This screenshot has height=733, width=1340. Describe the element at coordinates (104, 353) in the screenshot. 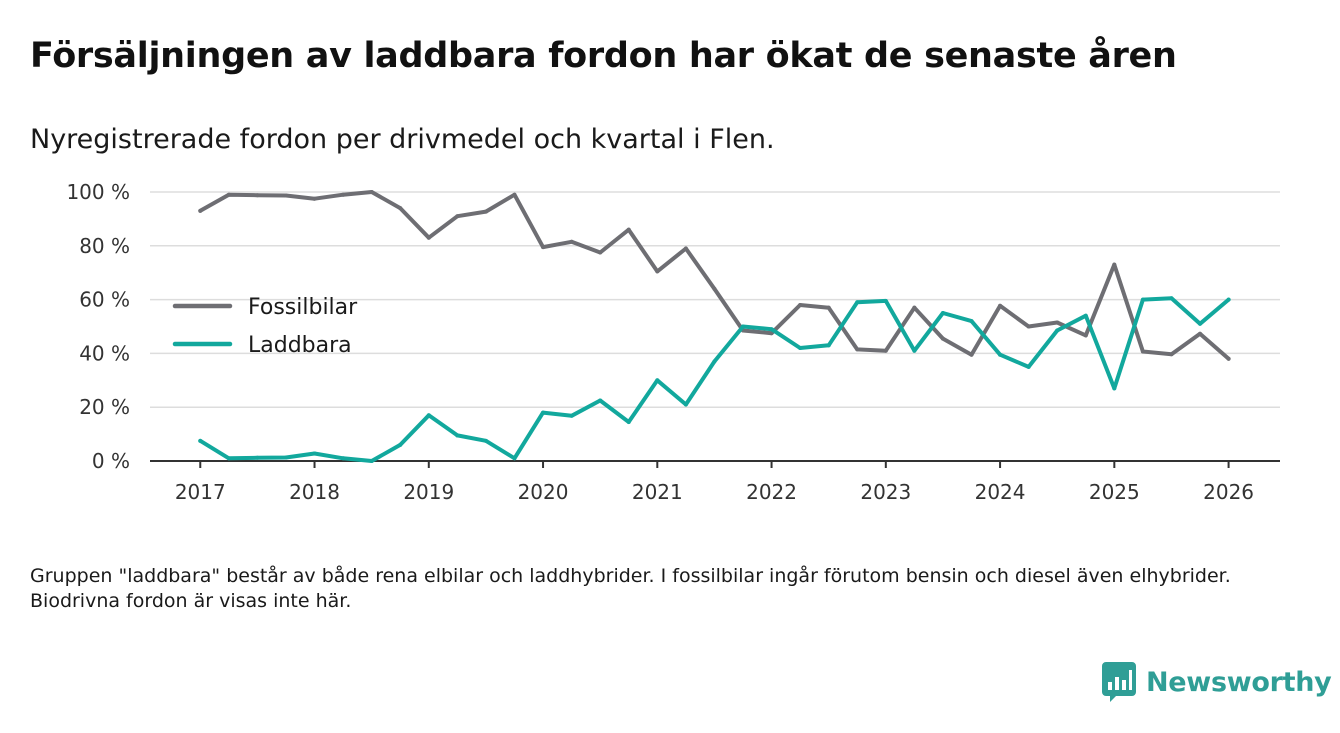

I see `y-tick-label-40: 40 %` at that location.